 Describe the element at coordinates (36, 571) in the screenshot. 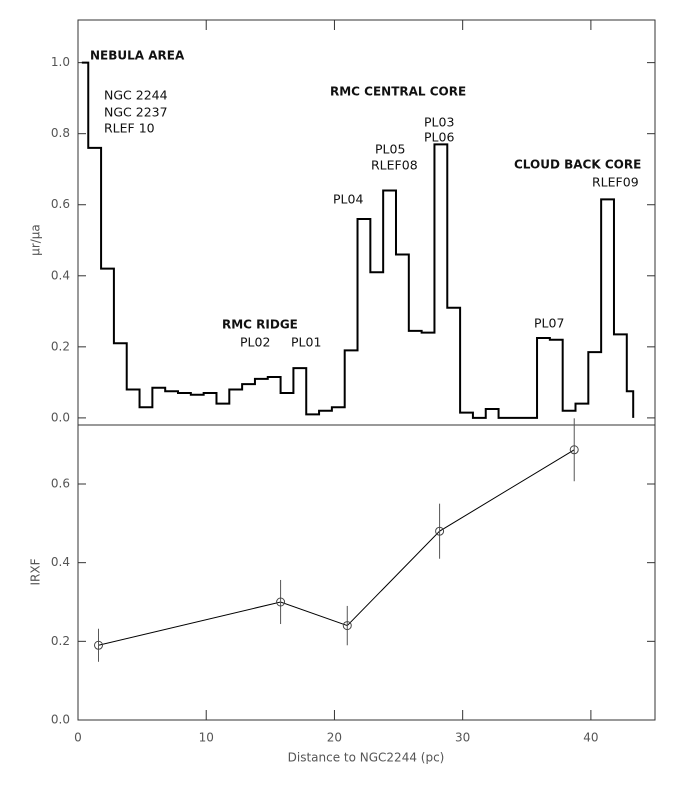

I see `y-axis-label: IRXF` at that location.